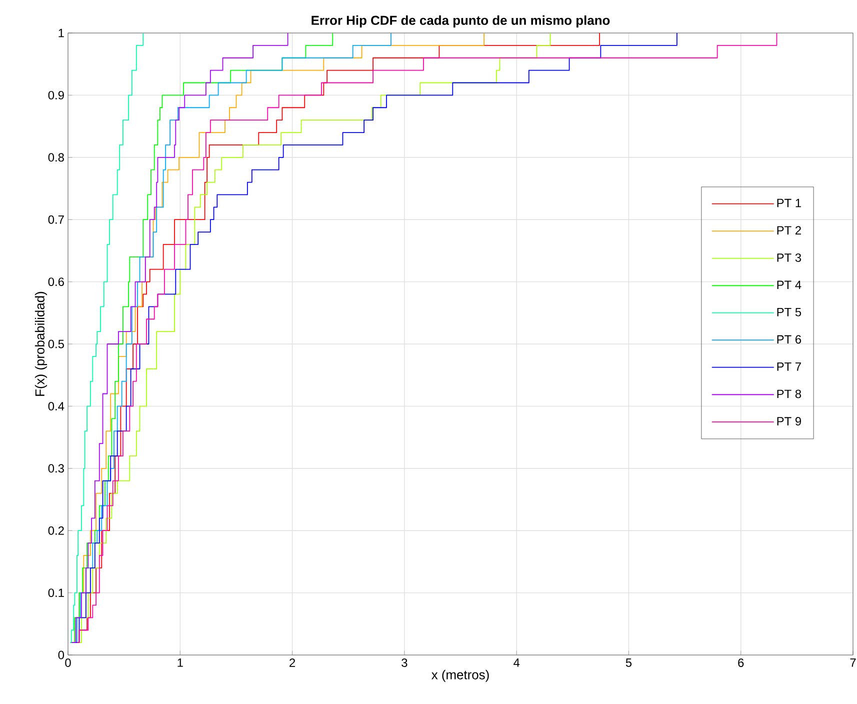 The width and height of the screenshot is (857, 704). Describe the element at coordinates (68, 662) in the screenshot. I see `x-tick-label: 0` at that location.